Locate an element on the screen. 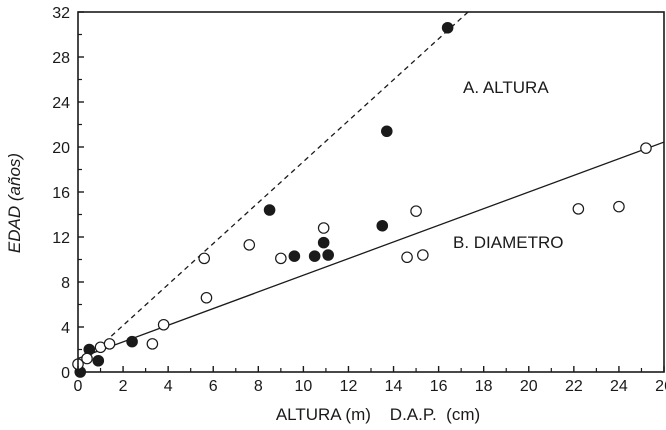 This screenshot has height=430, width=666. x-tick-label: 2 is located at coordinates (123, 386).